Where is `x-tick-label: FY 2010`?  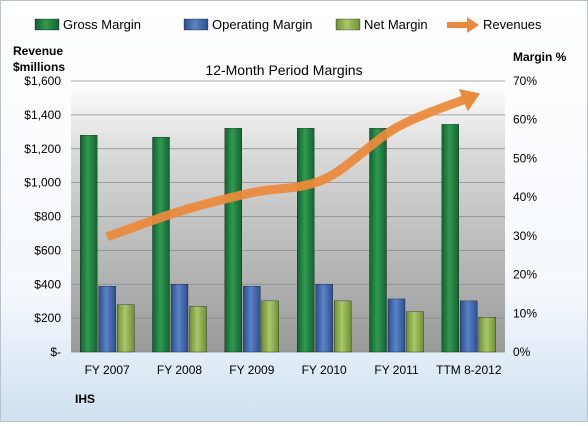 x-tick-label: FY 2010 is located at coordinates (324, 370).